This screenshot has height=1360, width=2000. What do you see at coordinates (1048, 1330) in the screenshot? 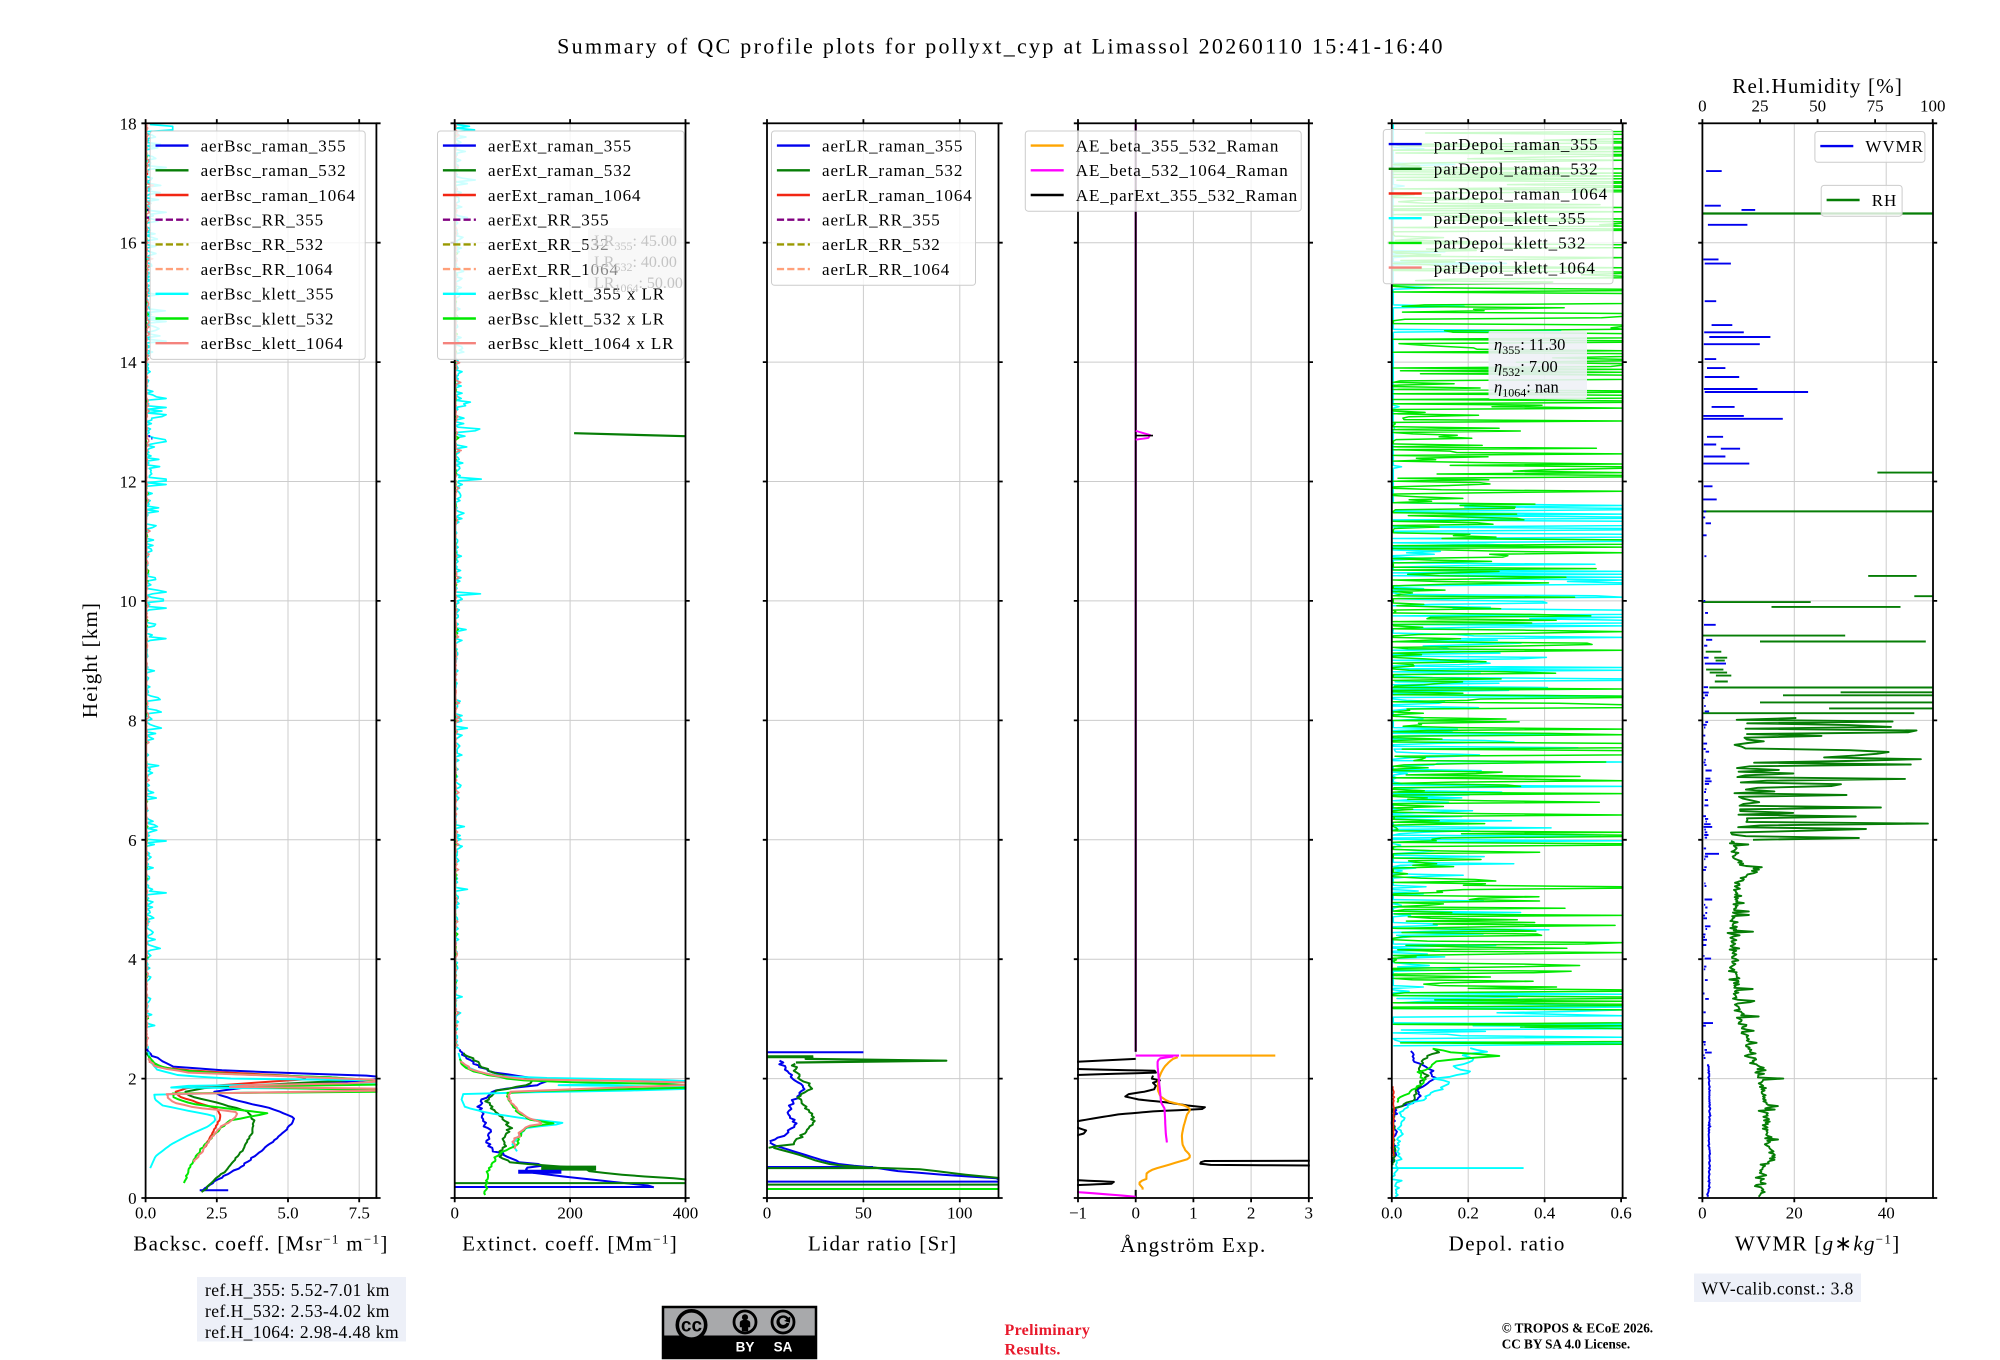
I see `svg-text: Preliminary` at bounding box center [1048, 1330].